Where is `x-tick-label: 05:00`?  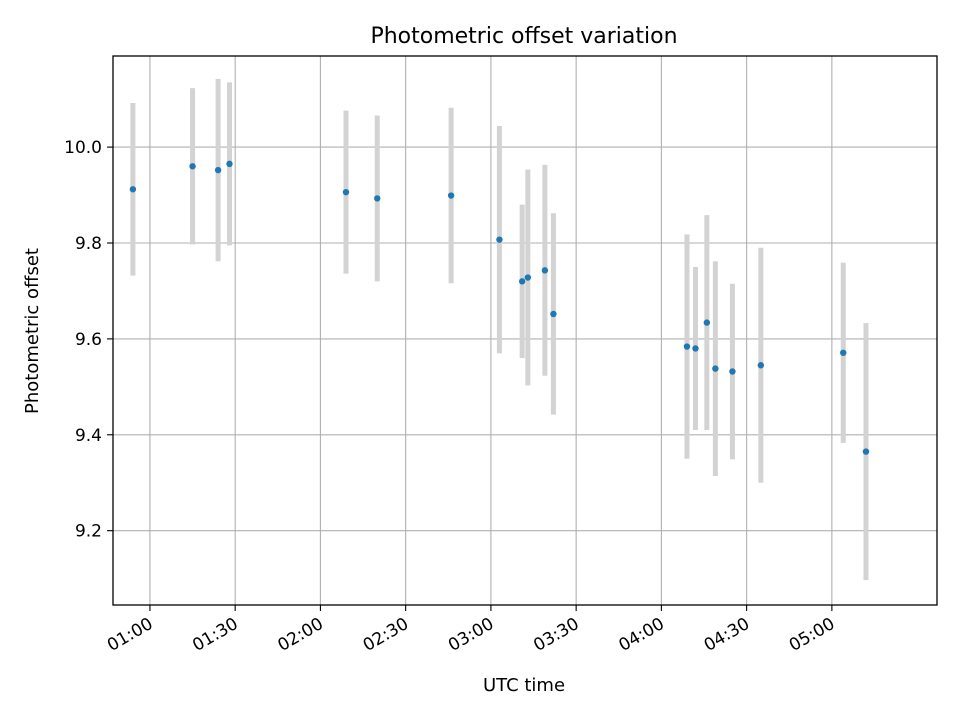
x-tick-label: 05:00 is located at coordinates (812, 635).